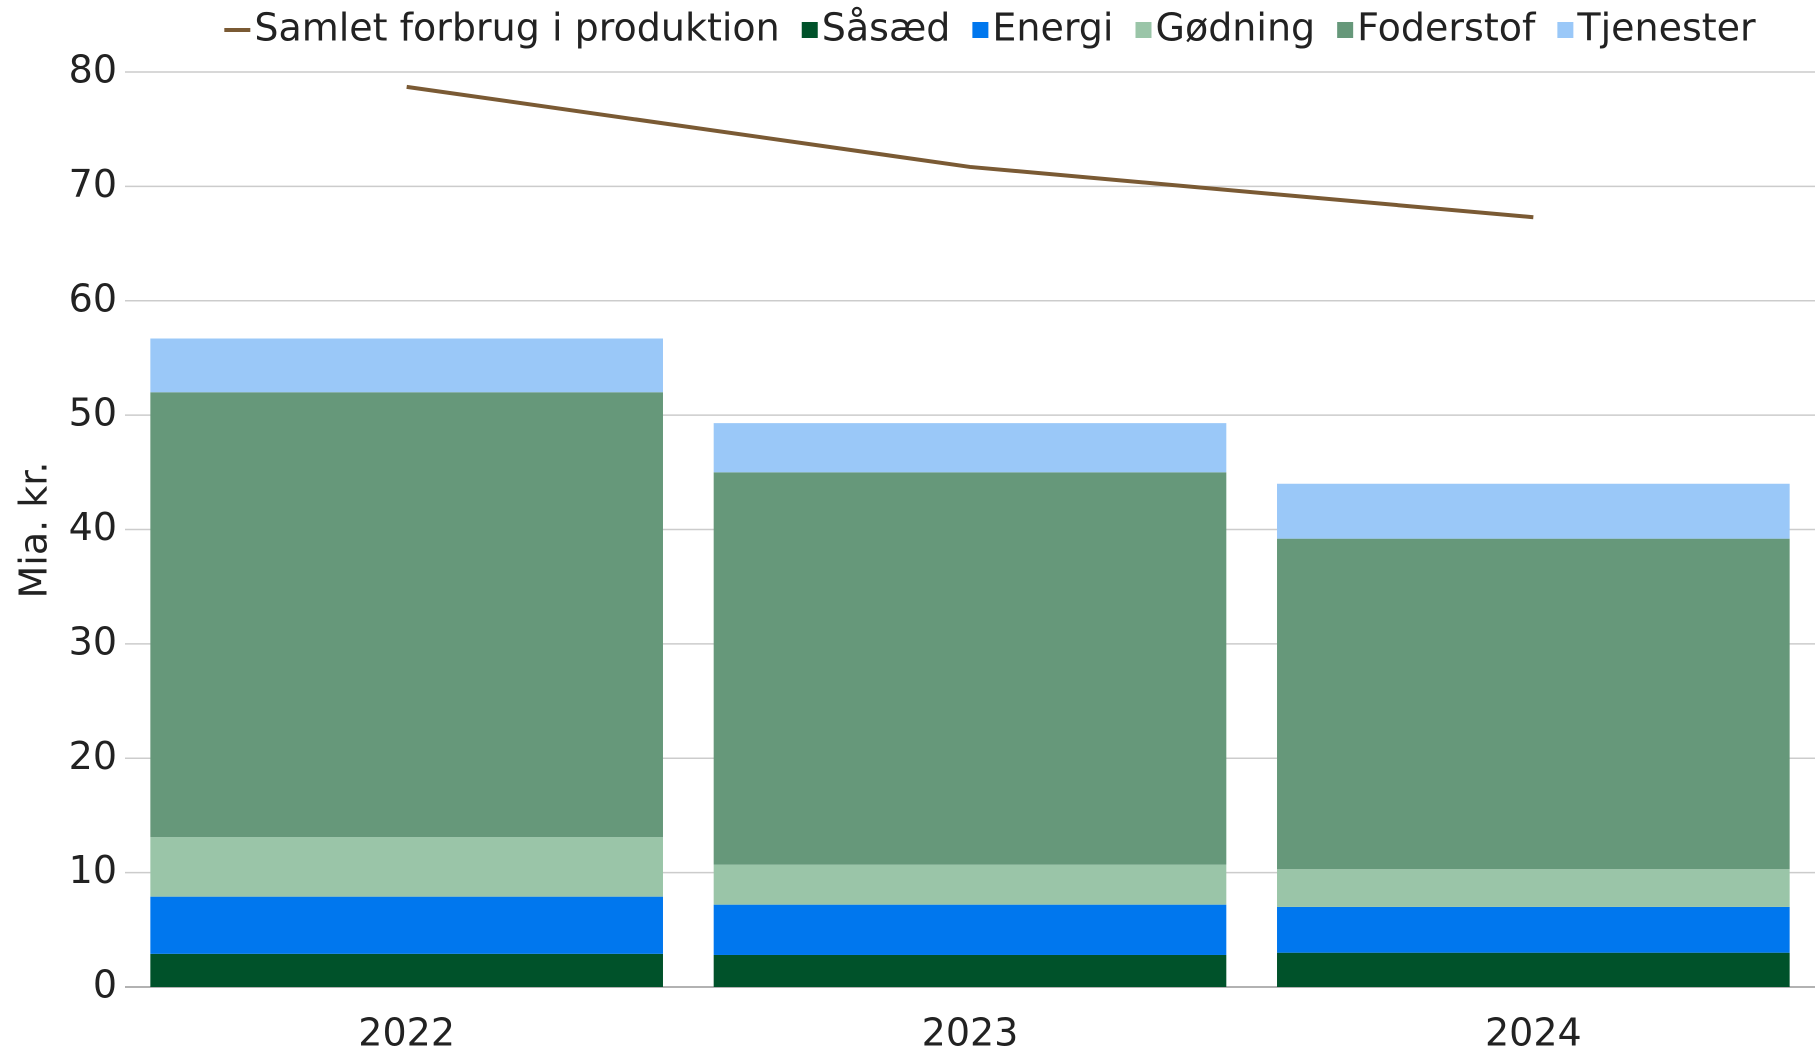  Describe the element at coordinates (93, 298) in the screenshot. I see `y-tick-label: 60` at that location.